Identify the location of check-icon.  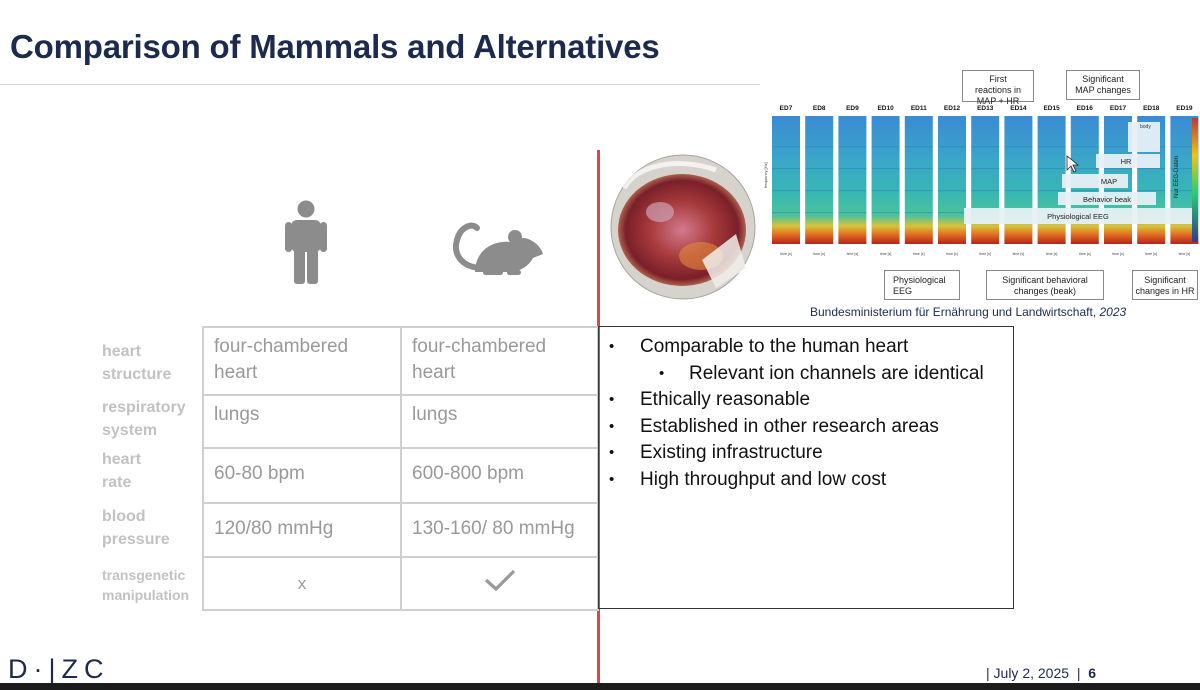
(499, 580).